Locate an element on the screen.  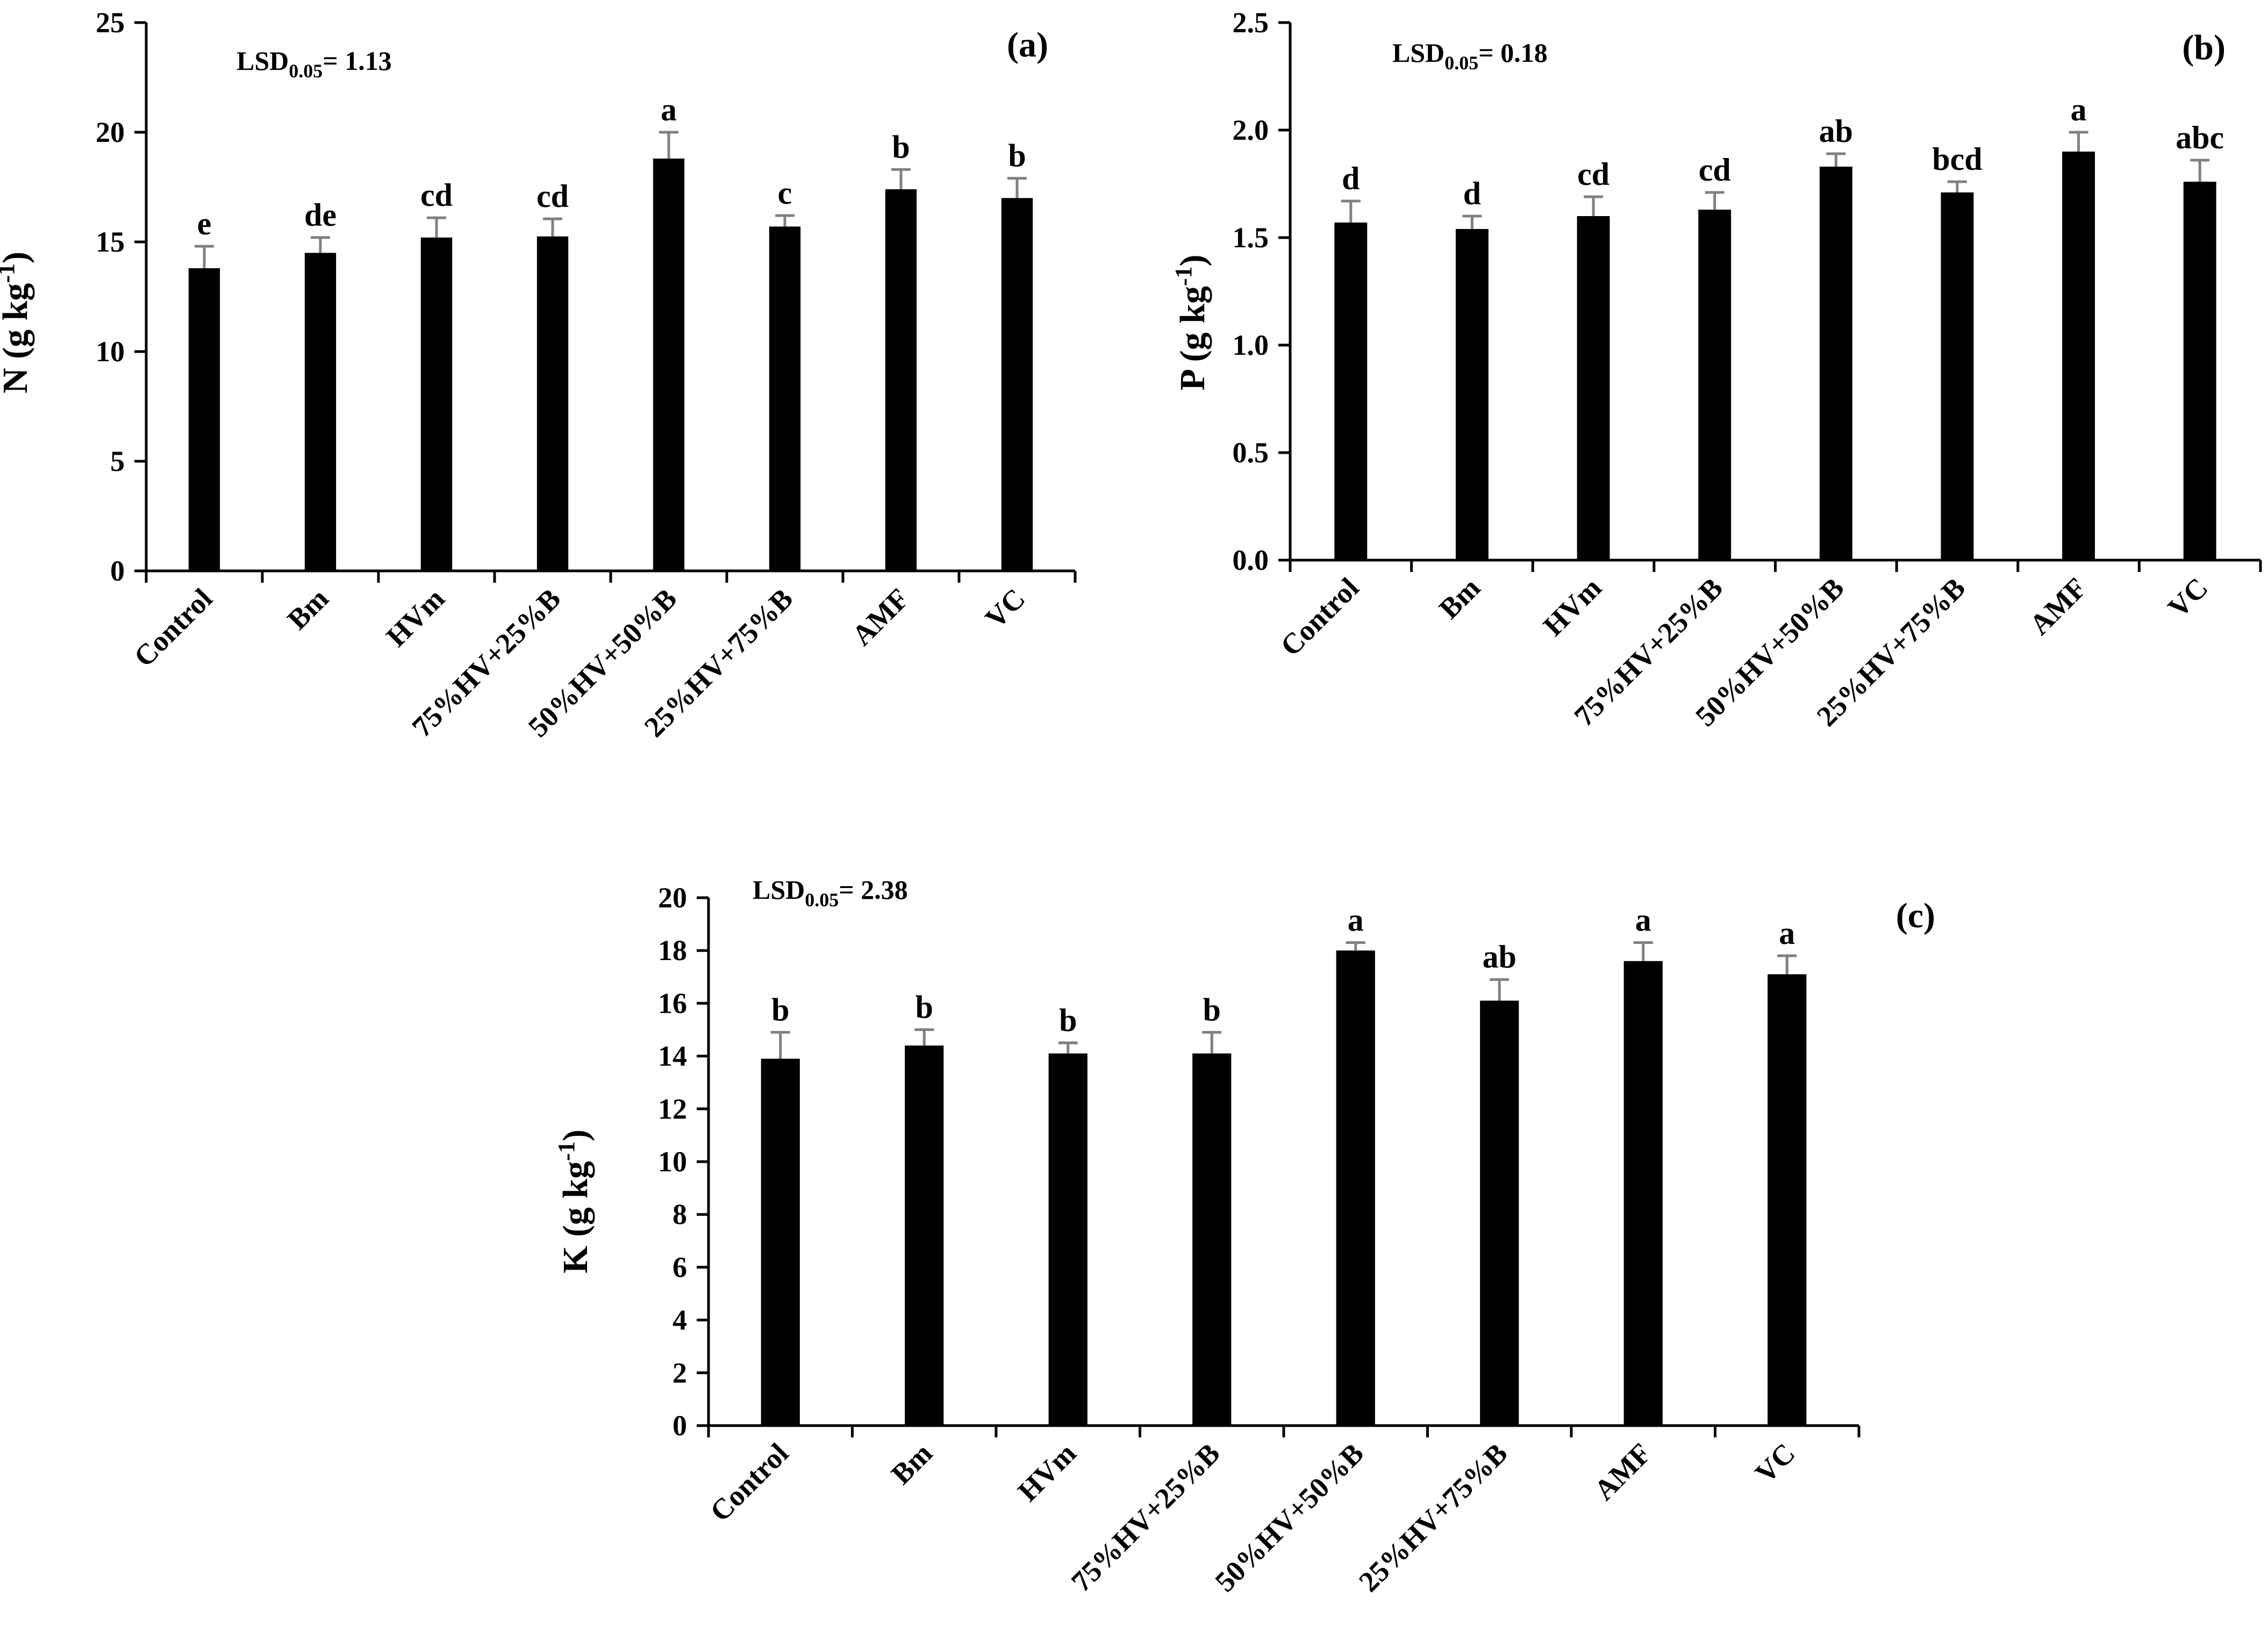
y-tick-label: 12 is located at coordinates (672, 1109).